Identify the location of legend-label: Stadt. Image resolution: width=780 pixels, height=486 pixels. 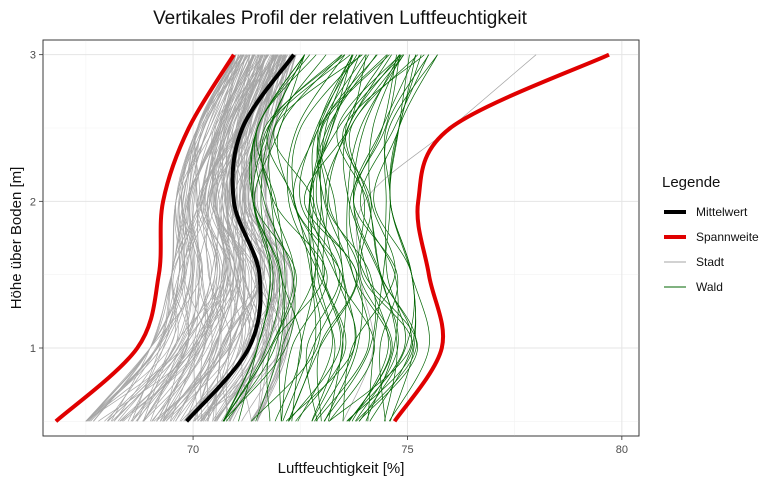
(710, 262).